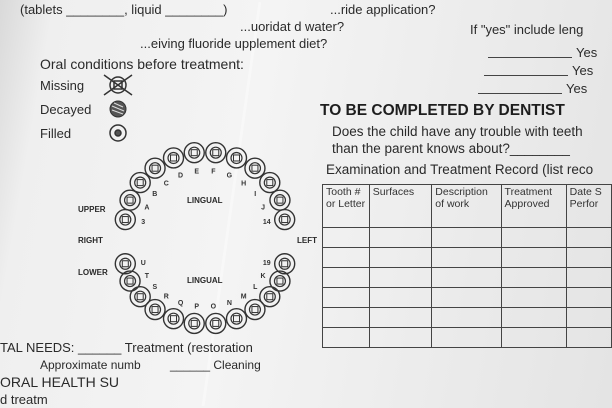 Image resolution: width=612 pixels, height=408 pixels. I want to click on tooth-label: I, so click(255, 194).